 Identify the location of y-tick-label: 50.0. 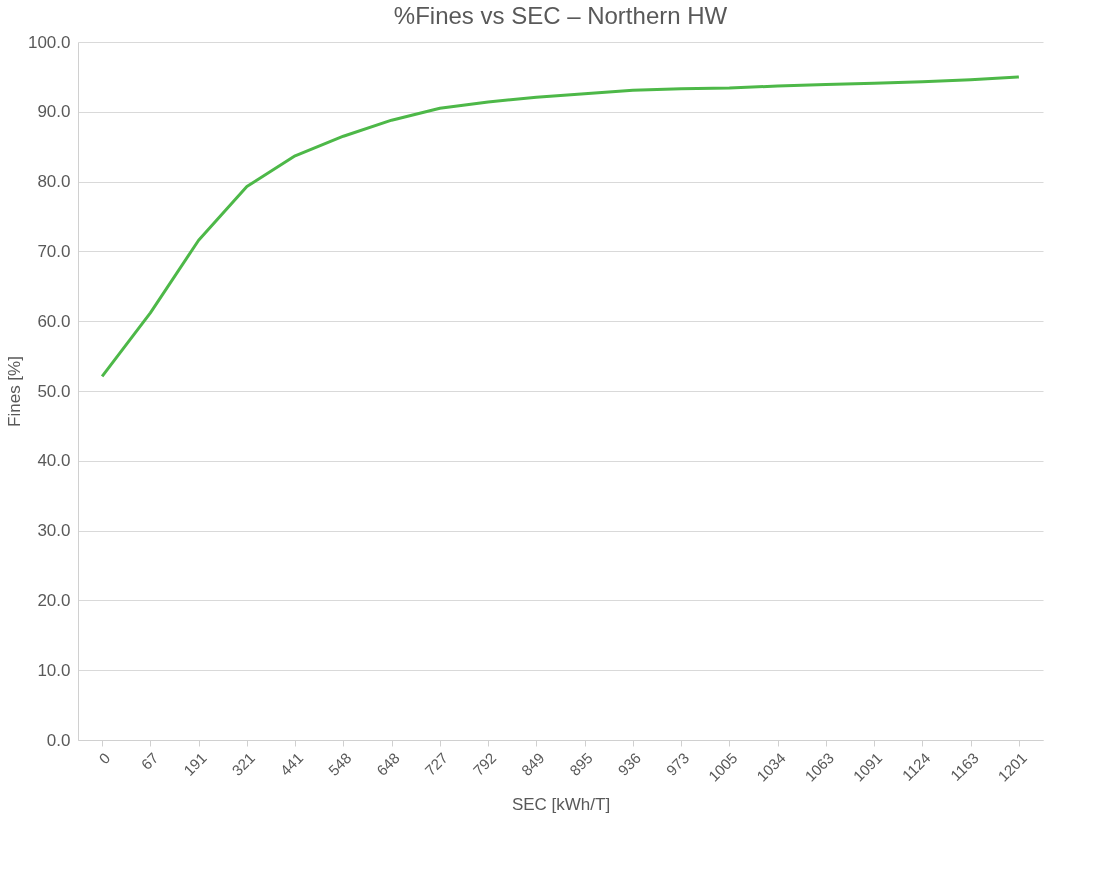
(54, 391).